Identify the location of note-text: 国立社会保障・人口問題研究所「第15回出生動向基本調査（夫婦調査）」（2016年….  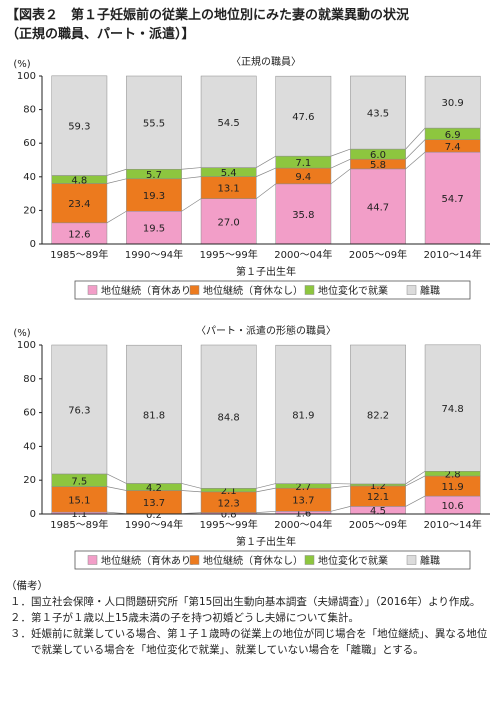
(256, 602).